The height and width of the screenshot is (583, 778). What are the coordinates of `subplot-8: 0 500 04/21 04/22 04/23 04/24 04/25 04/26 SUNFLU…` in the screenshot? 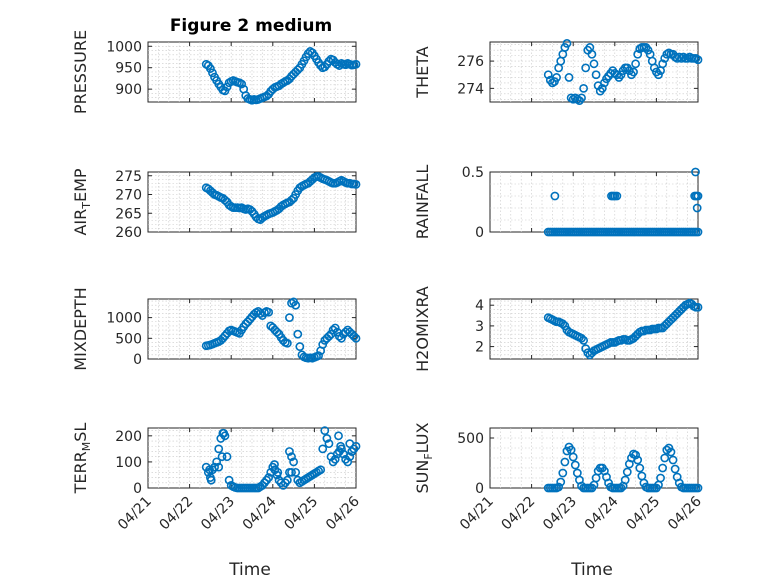 It's located at (559, 501).